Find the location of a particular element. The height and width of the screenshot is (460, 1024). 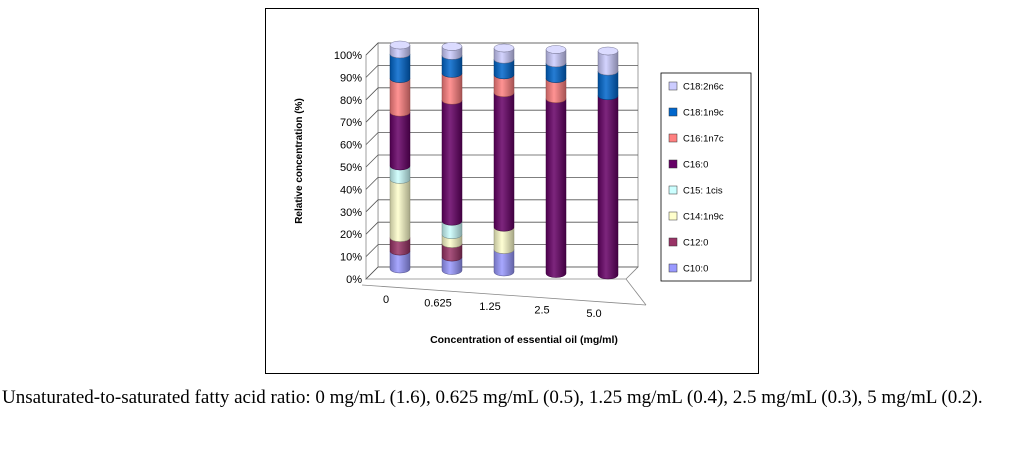

y-tick-label: 30% is located at coordinates (351, 213).